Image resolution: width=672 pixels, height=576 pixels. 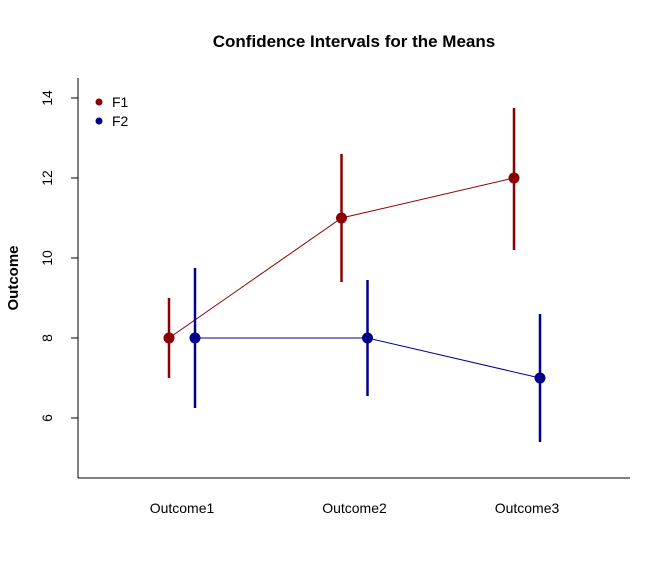 I want to click on y-tick-label: 6, so click(x=47, y=418).